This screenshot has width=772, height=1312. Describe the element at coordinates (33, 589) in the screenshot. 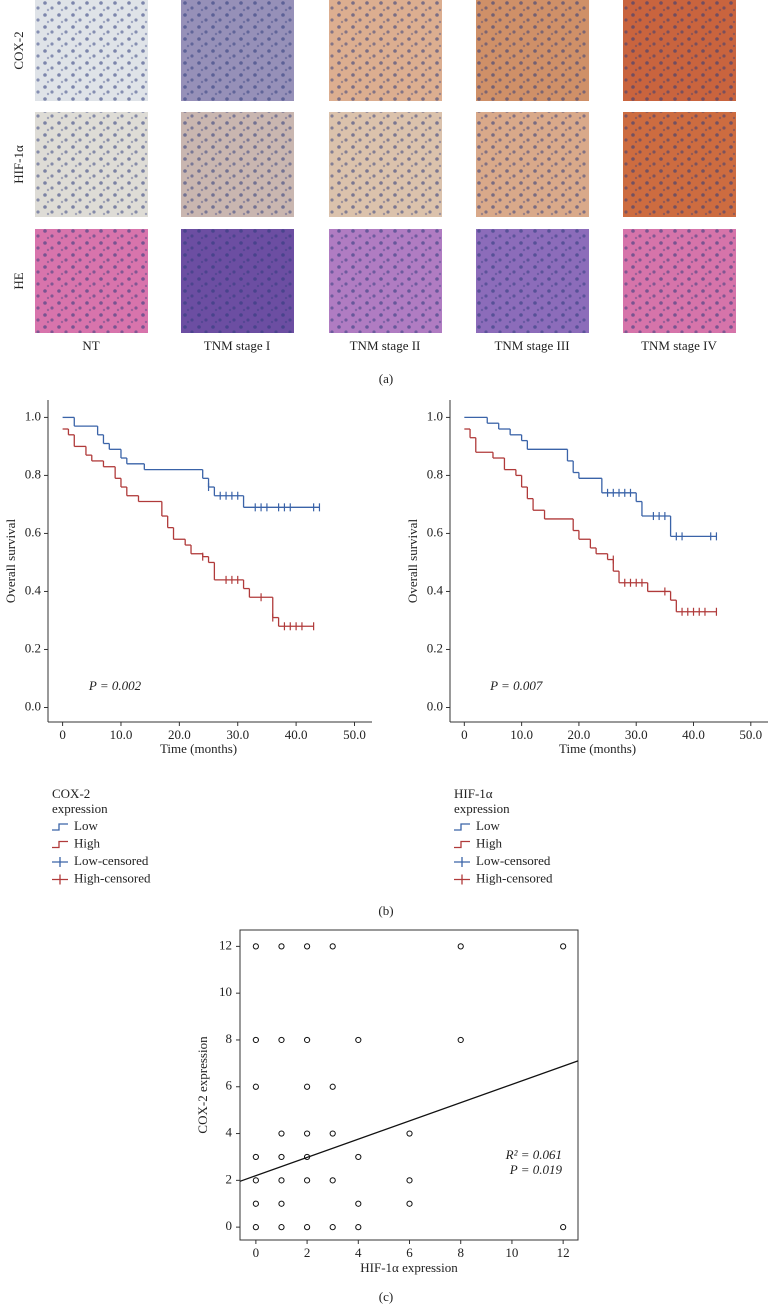

I see `y-tick-label: 0.4` at that location.